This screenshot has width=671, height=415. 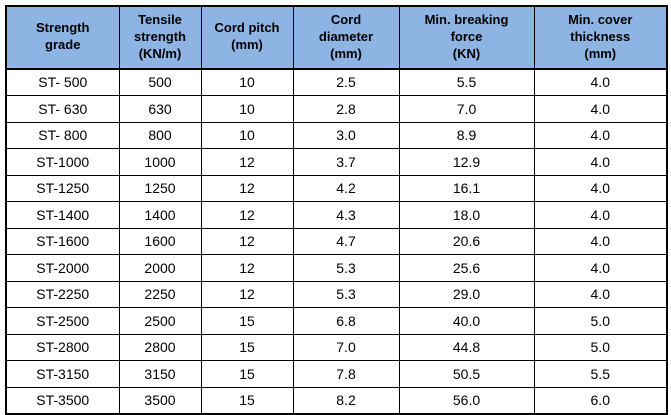 What do you see at coordinates (62, 268) in the screenshot?
I see `cell-strength-grade: ST-2000` at bounding box center [62, 268].